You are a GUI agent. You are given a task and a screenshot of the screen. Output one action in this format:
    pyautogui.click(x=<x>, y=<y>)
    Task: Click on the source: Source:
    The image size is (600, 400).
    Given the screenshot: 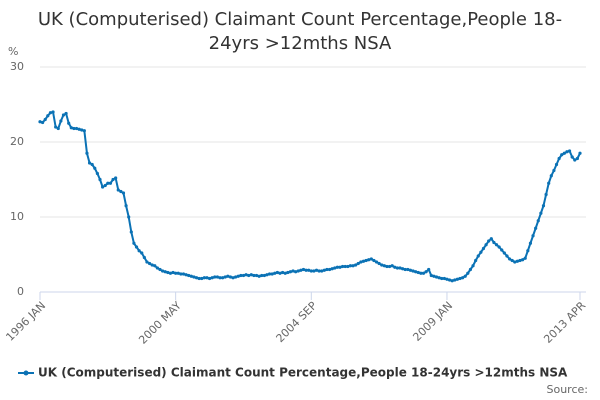 What is the action you would take?
    pyautogui.click(x=568, y=389)
    